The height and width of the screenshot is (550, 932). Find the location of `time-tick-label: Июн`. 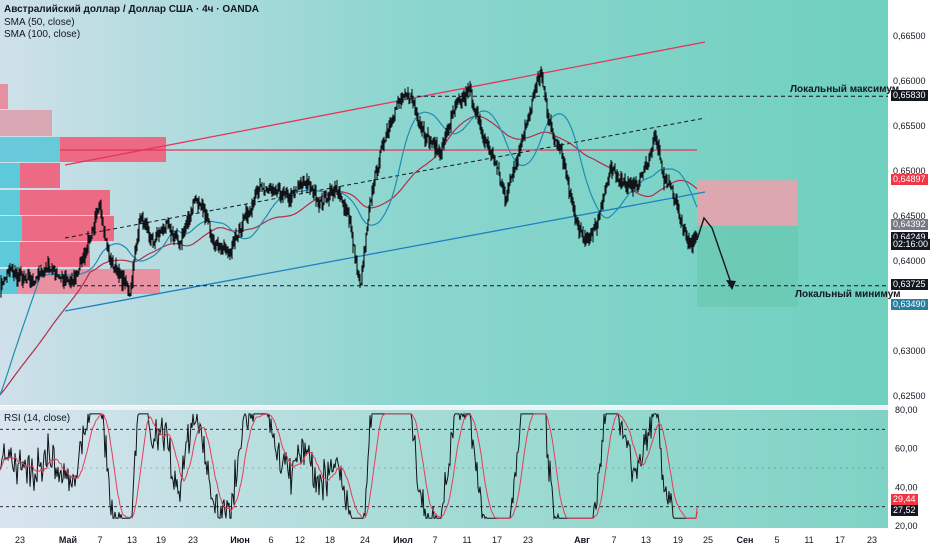

time-tick-label: Июн is located at coordinates (240, 540).